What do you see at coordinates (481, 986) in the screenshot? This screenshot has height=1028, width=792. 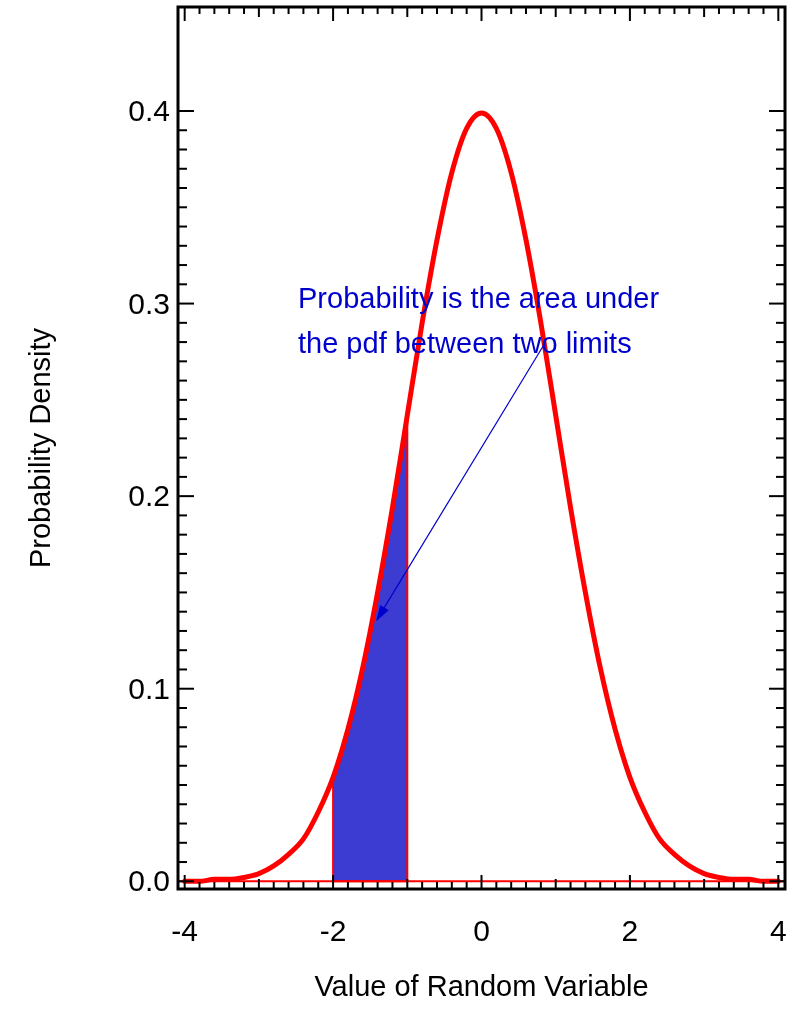 I see `x-axis-title: Value of Random Variable` at bounding box center [481, 986].